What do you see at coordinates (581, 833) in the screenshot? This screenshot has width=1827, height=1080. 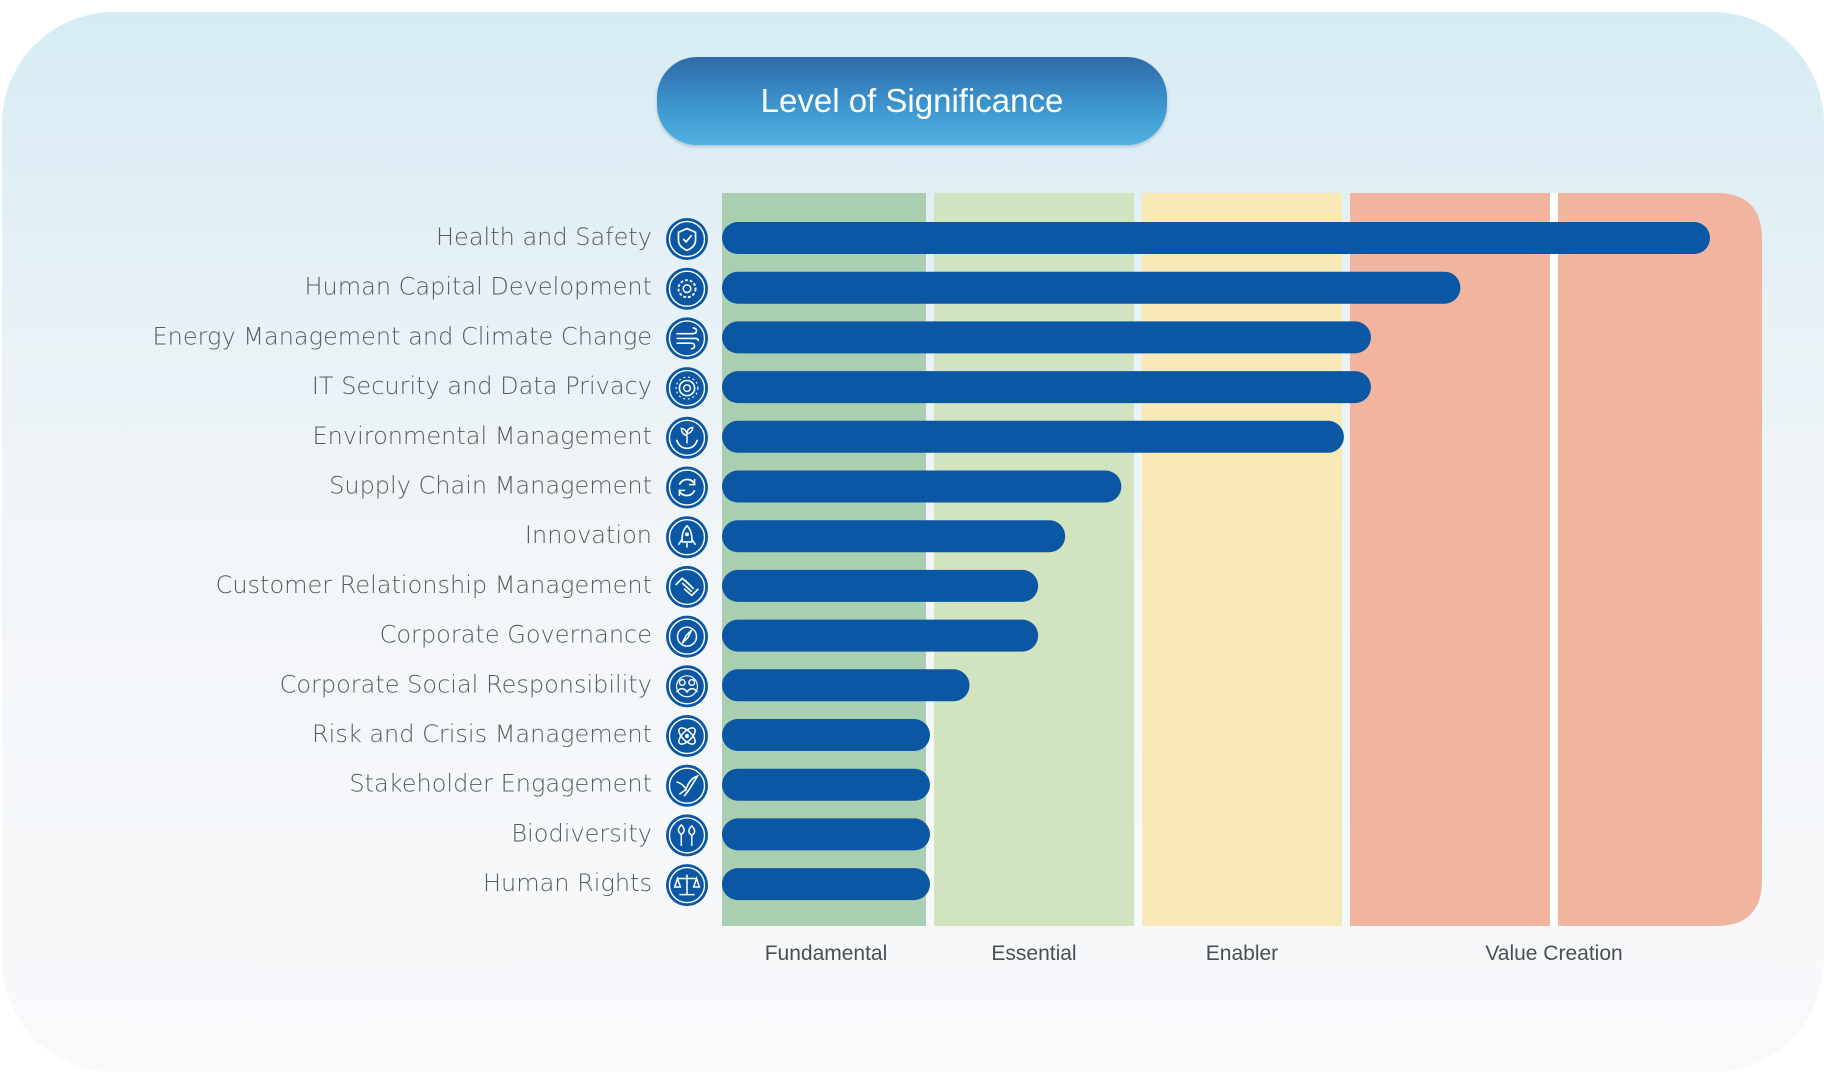 I see `category-label: Biodiversity` at bounding box center [581, 833].